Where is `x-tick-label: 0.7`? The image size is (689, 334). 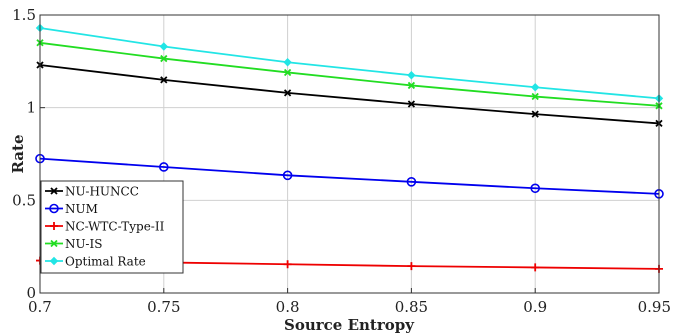
x-tick-label: 0.7 is located at coordinates (40, 307).